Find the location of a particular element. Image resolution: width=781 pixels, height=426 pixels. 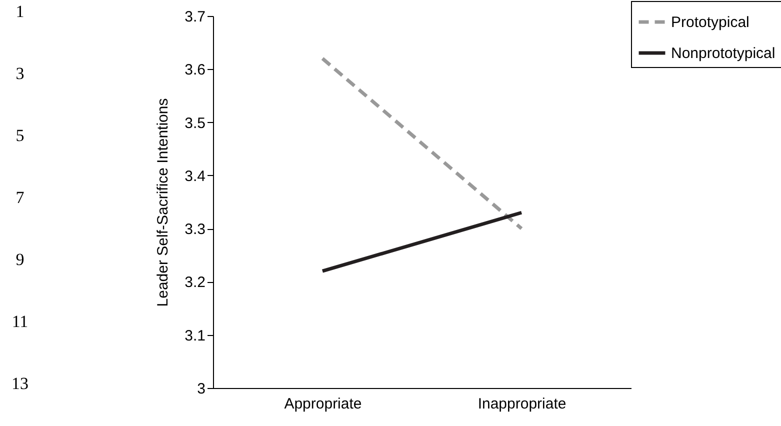

legend-label: Prototypical is located at coordinates (710, 22).